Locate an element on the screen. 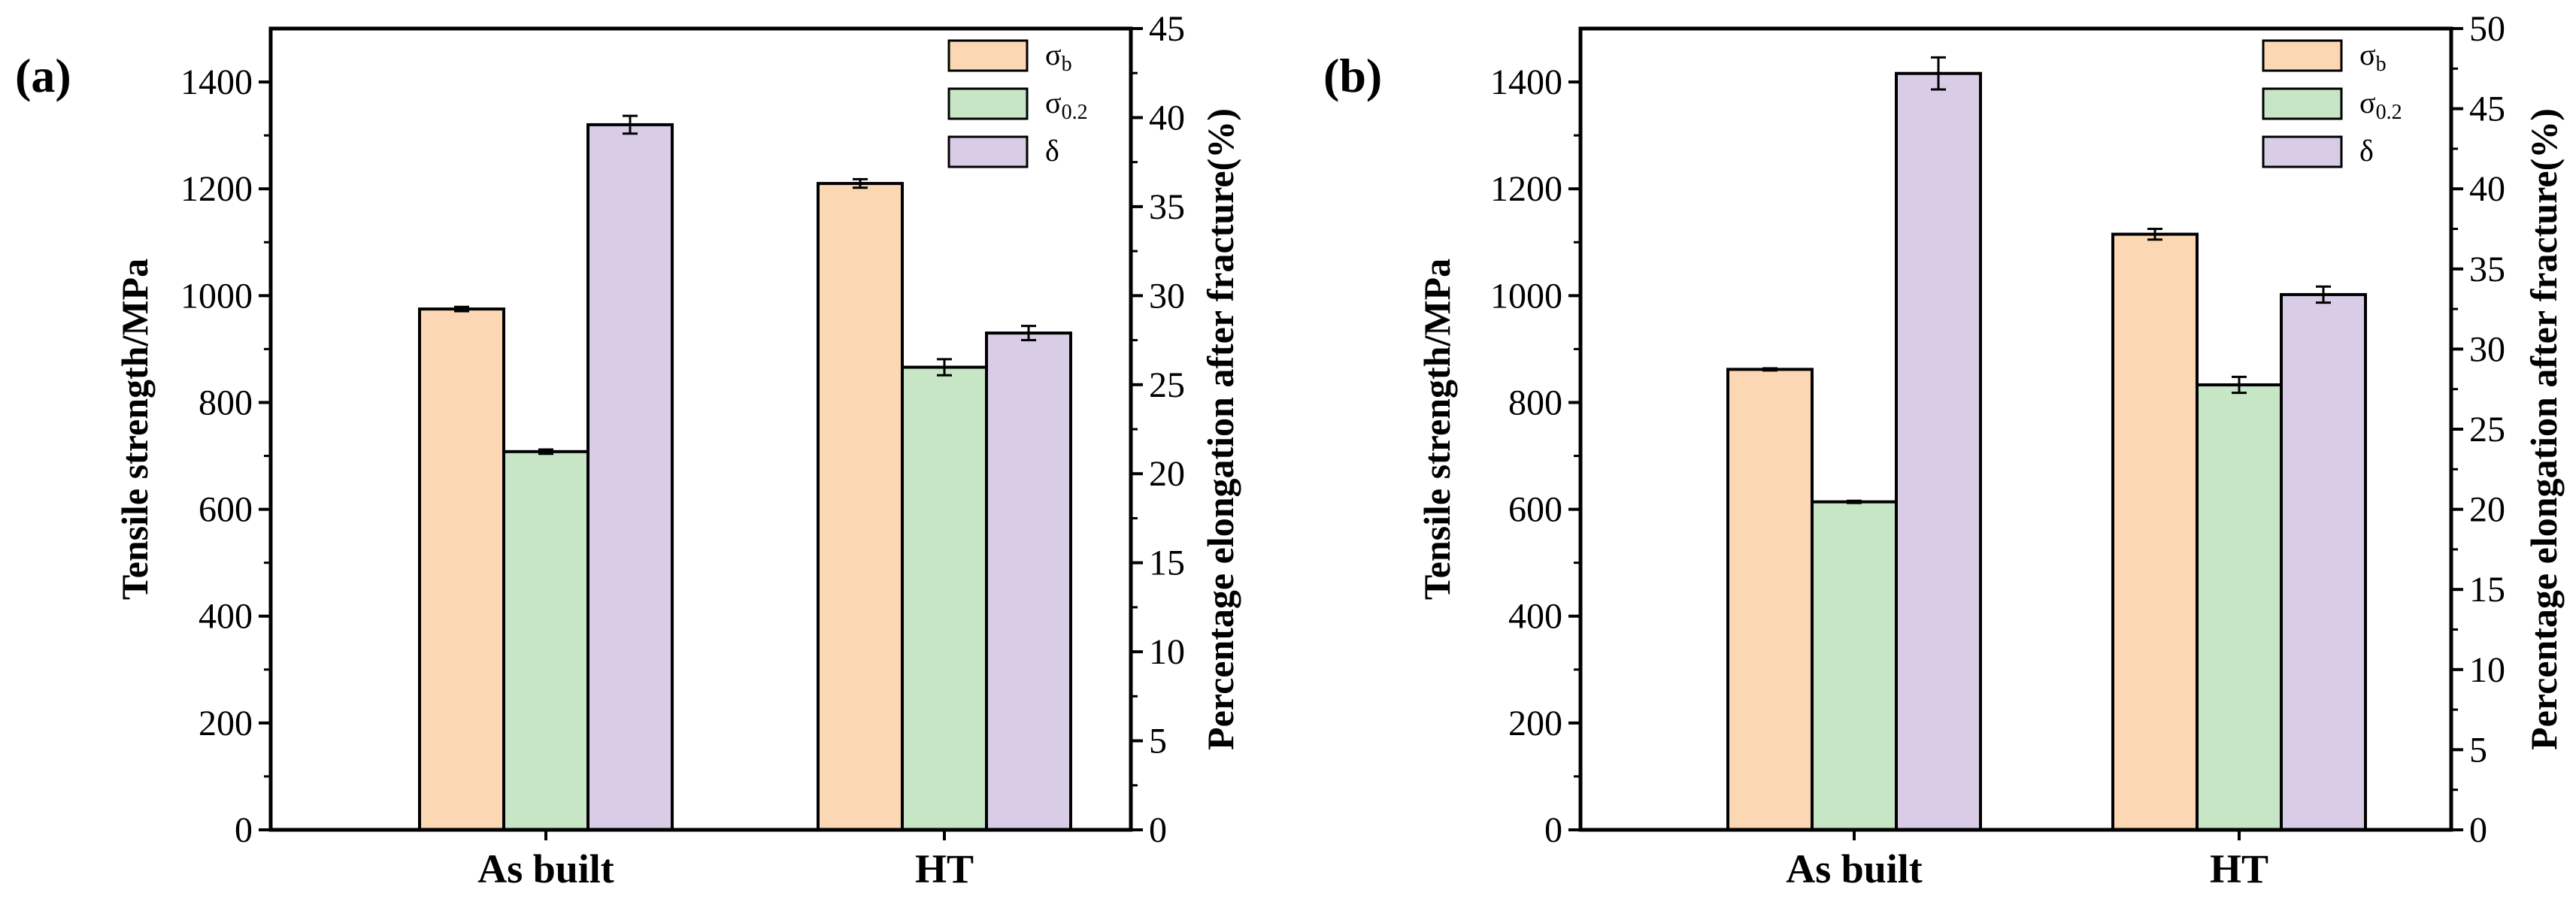  y2-tick-label: 50 is located at coordinates (2487, 29).